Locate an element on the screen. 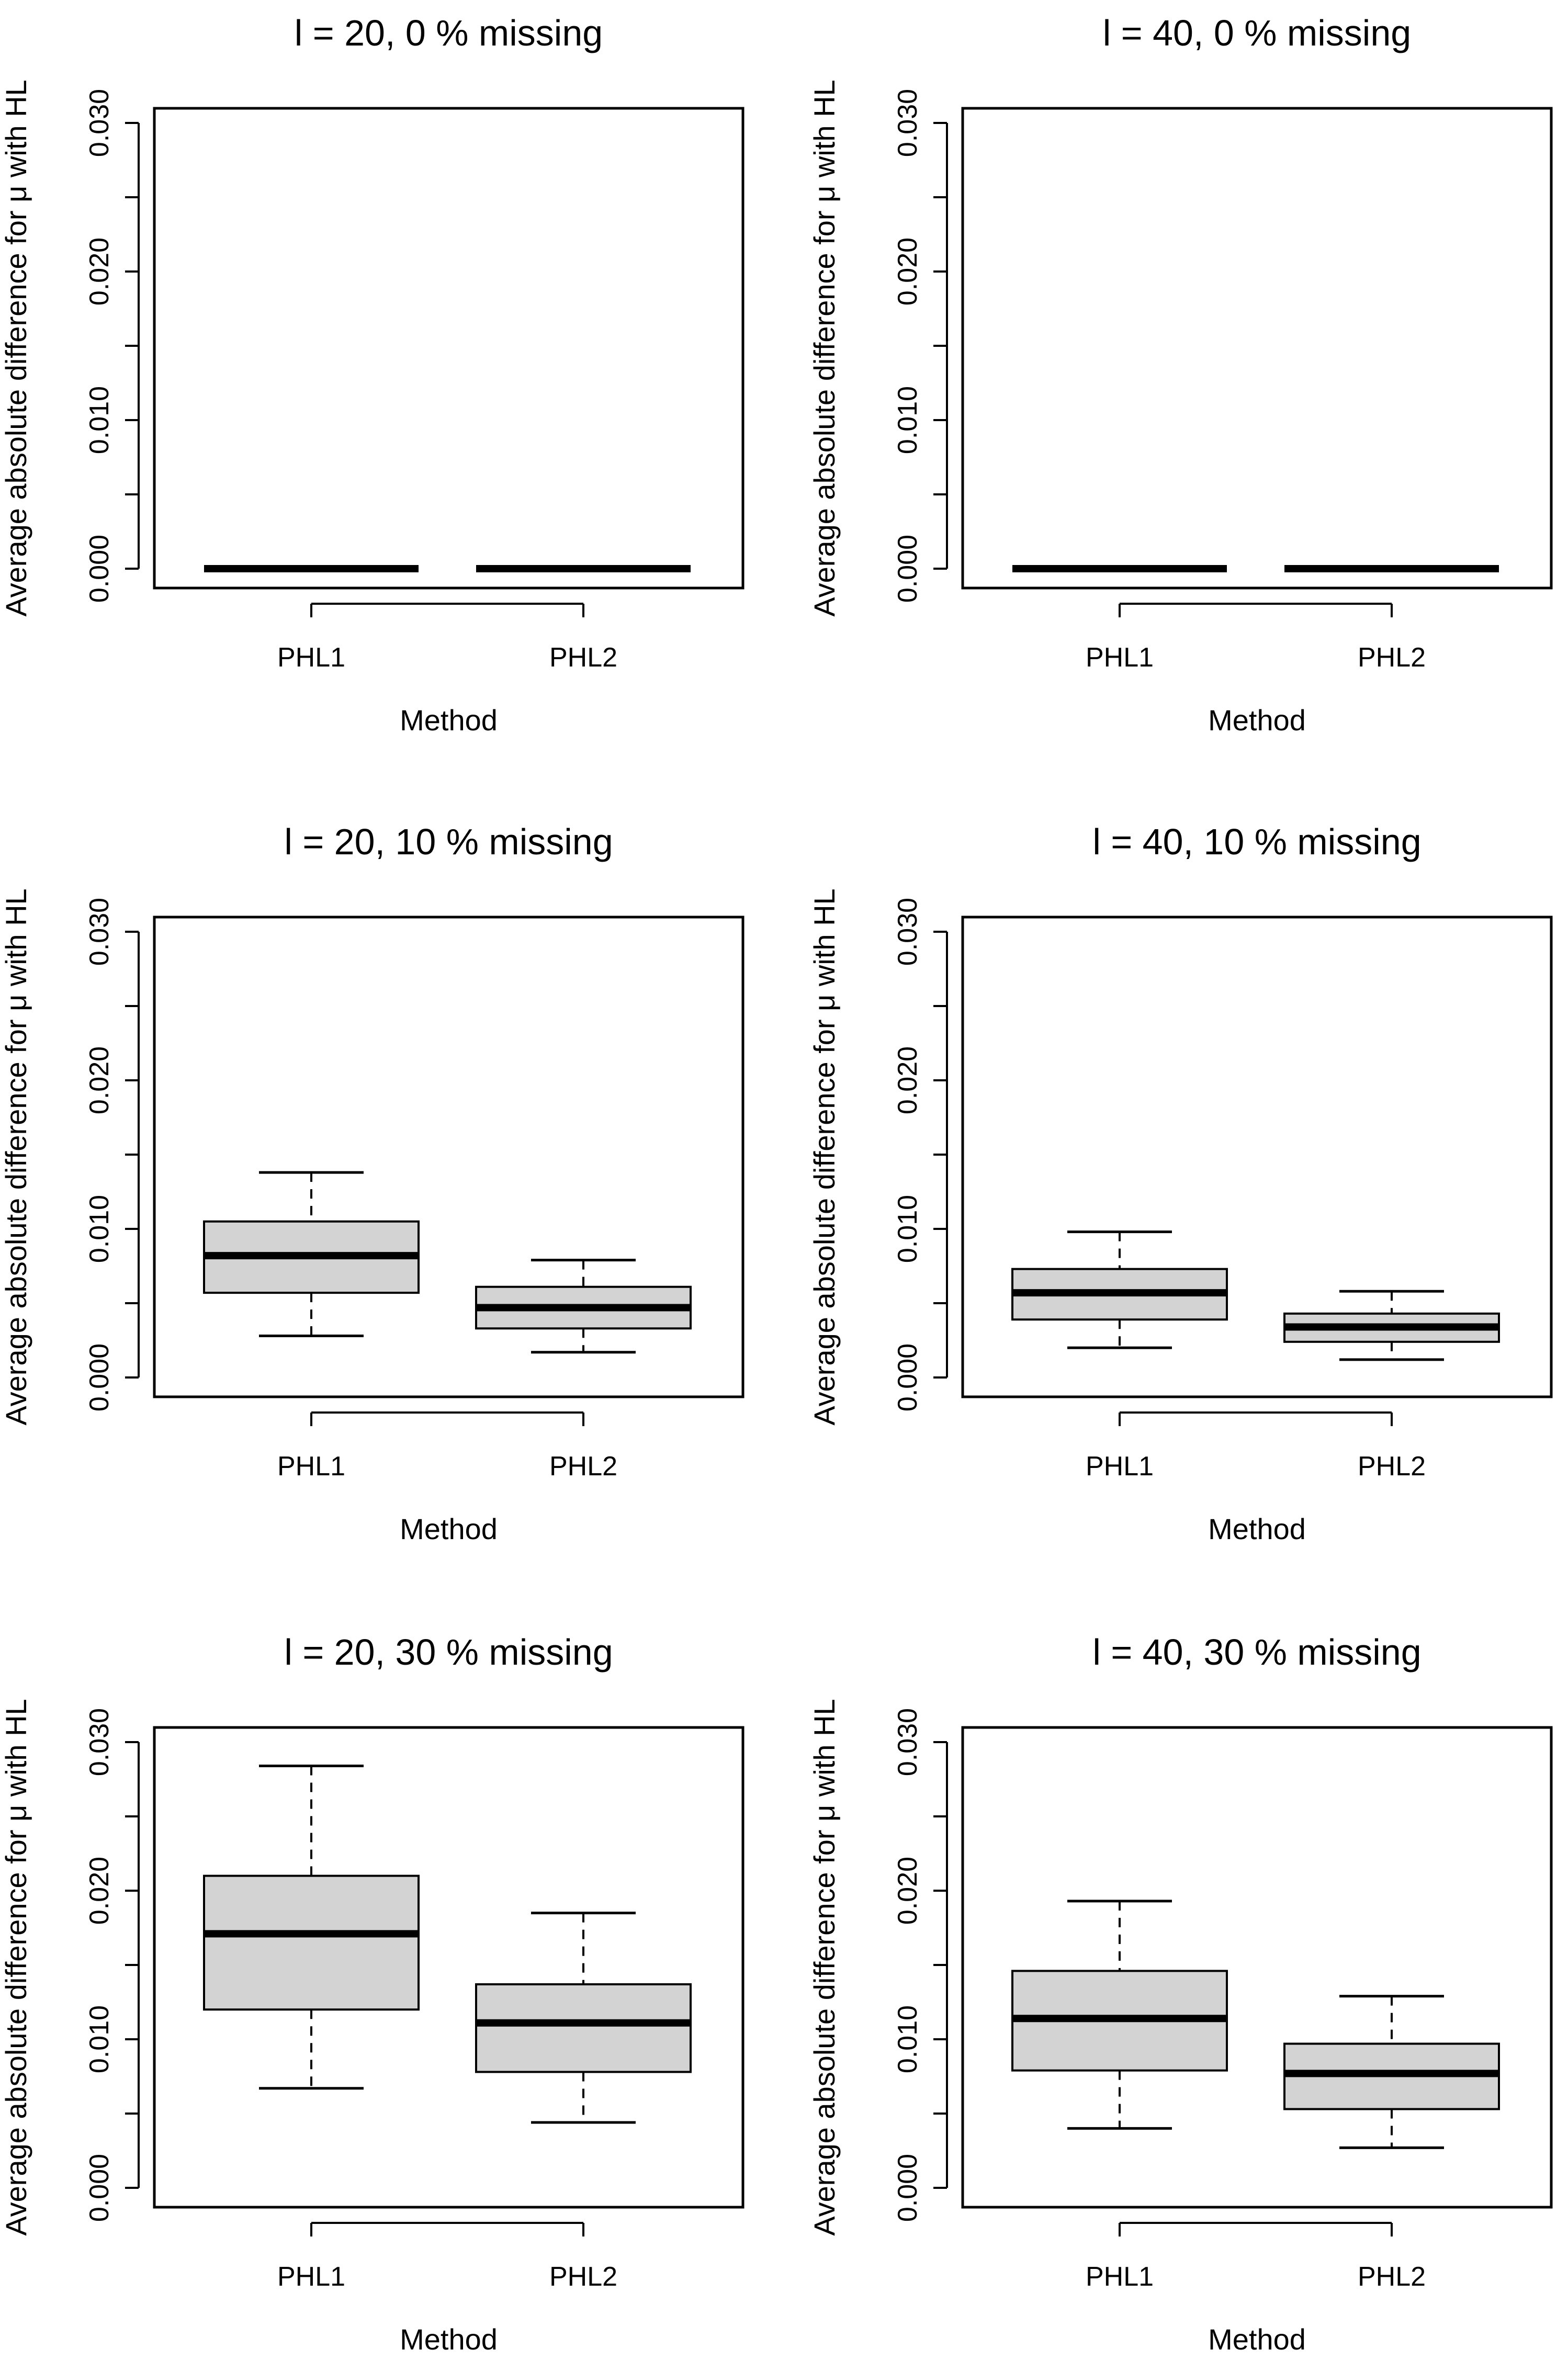 The width and height of the screenshot is (1568, 2361). panel-2-x-axis-label: Method is located at coordinates (1257, 720).